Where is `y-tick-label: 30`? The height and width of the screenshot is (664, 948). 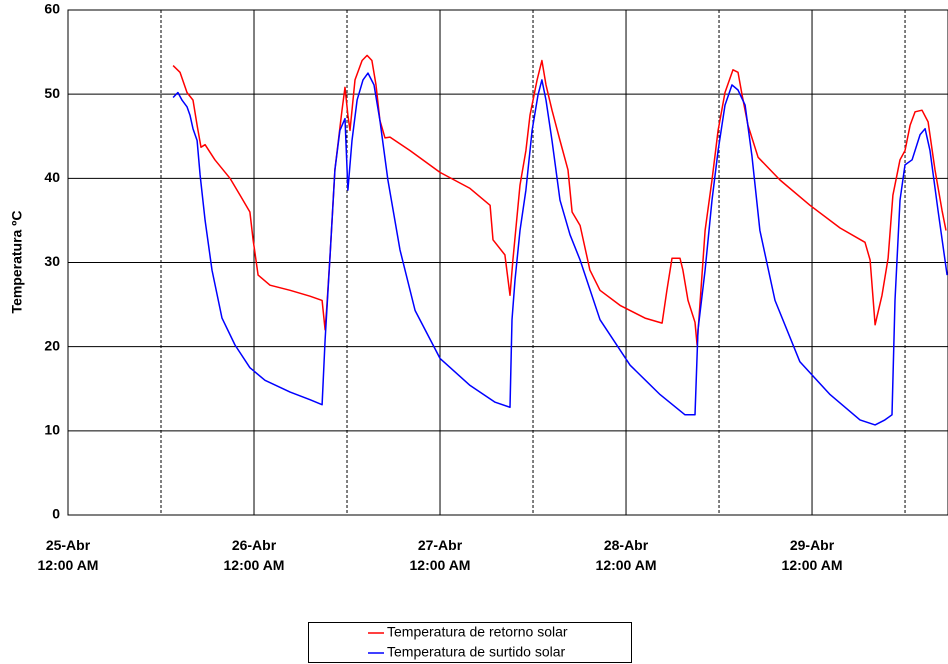 y-tick-label: 30 is located at coordinates (52, 261).